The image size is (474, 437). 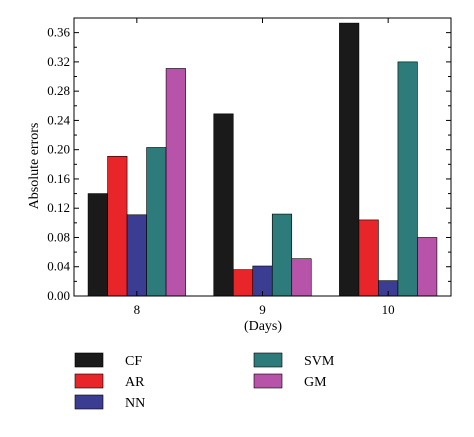 I want to click on y-tick-label: 0.12, so click(x=58, y=207).